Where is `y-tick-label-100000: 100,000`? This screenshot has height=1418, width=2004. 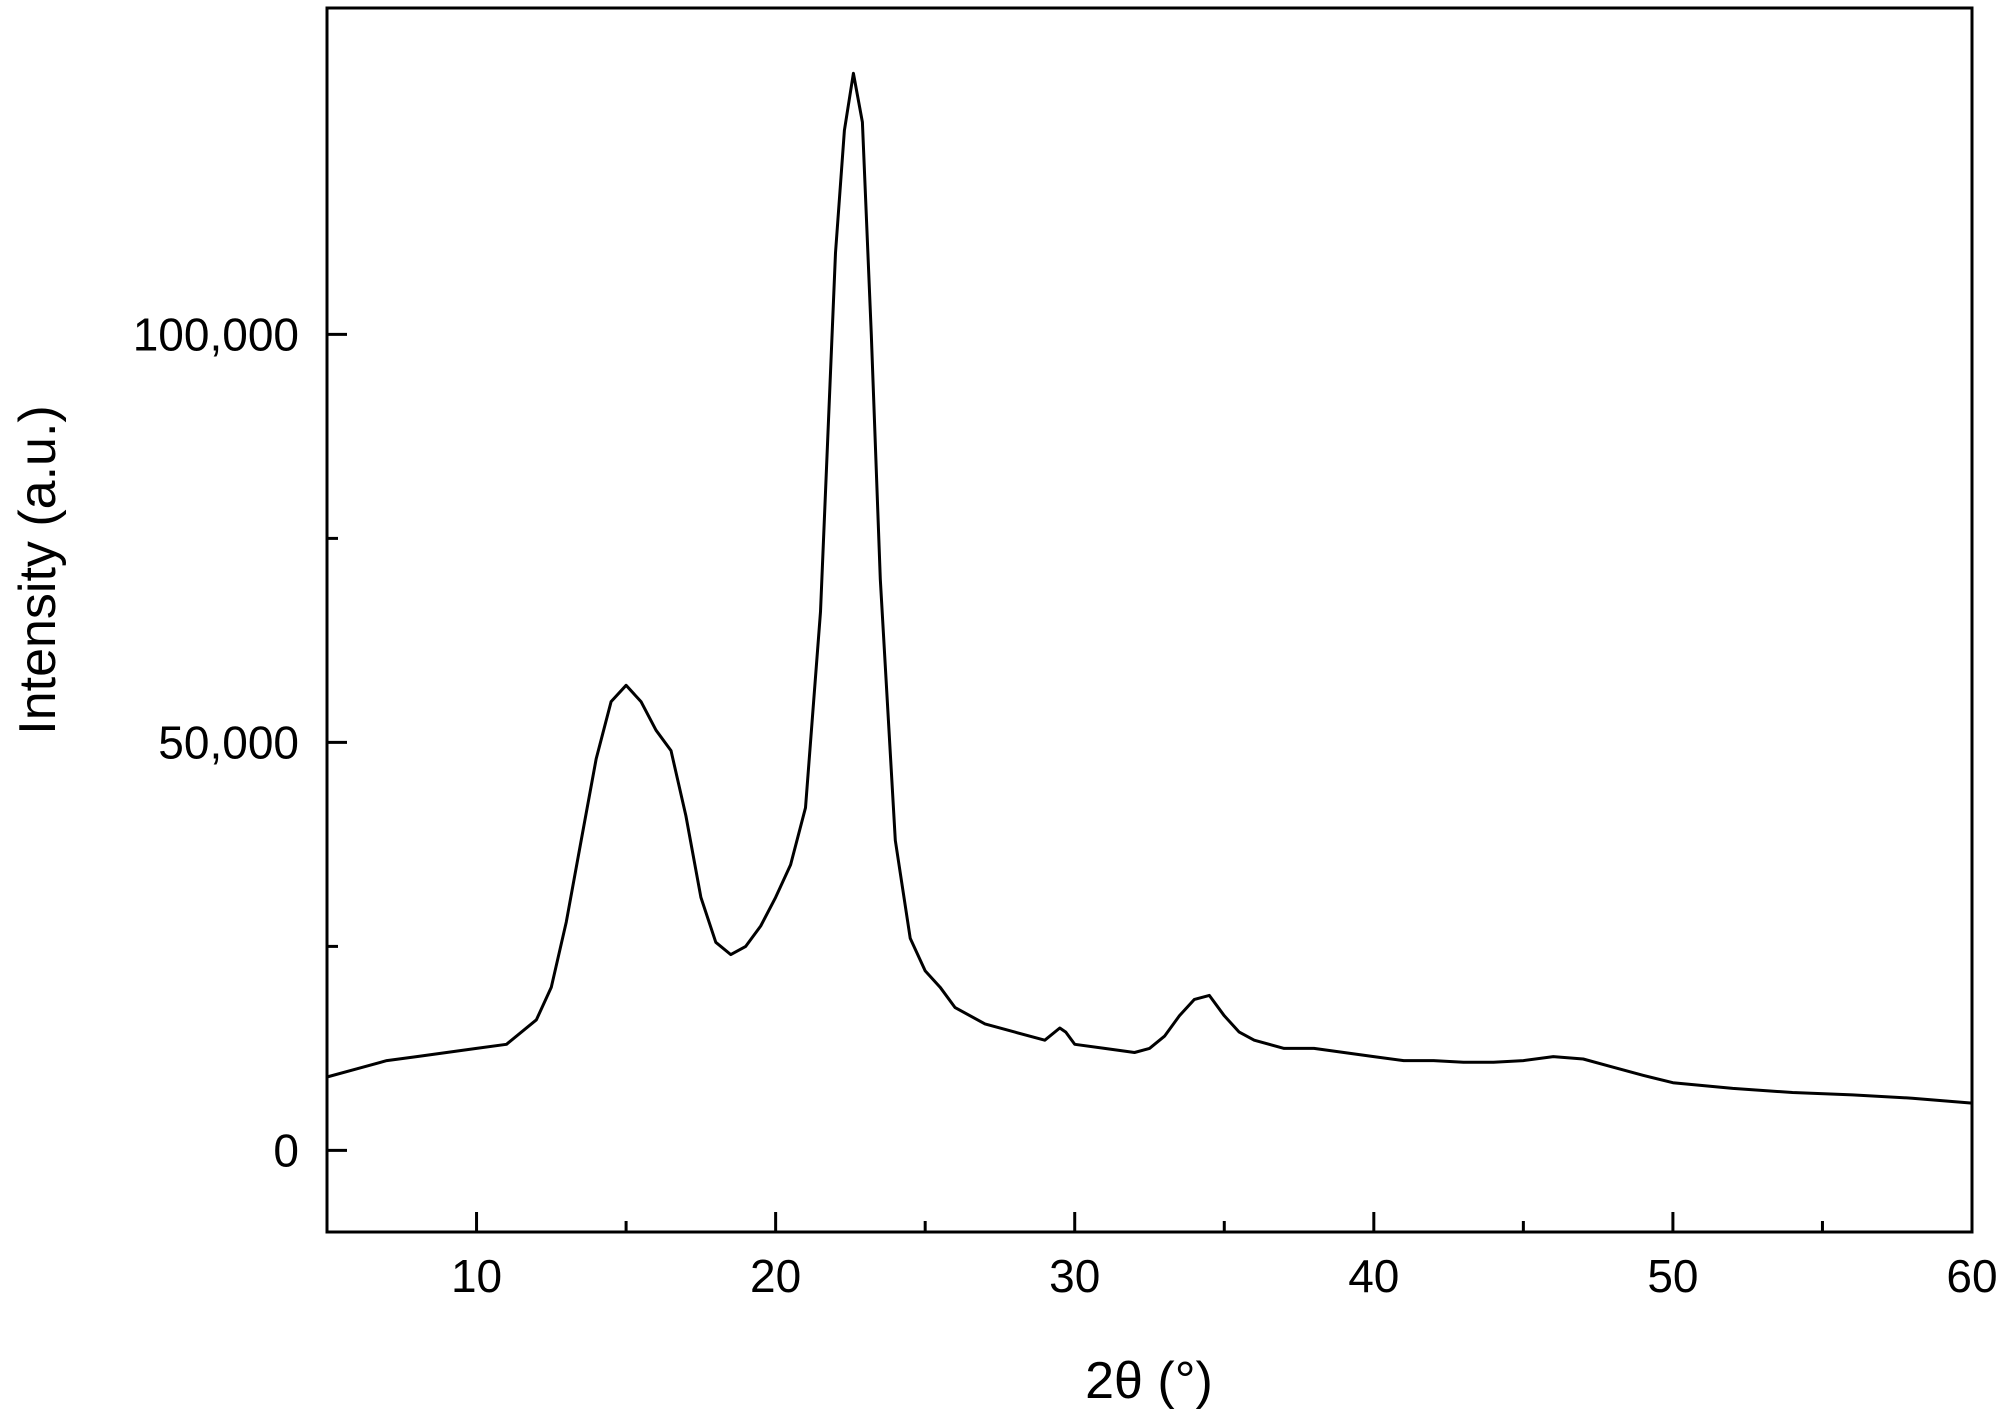
y-tick-label-100000: 100,000 is located at coordinates (216, 334).